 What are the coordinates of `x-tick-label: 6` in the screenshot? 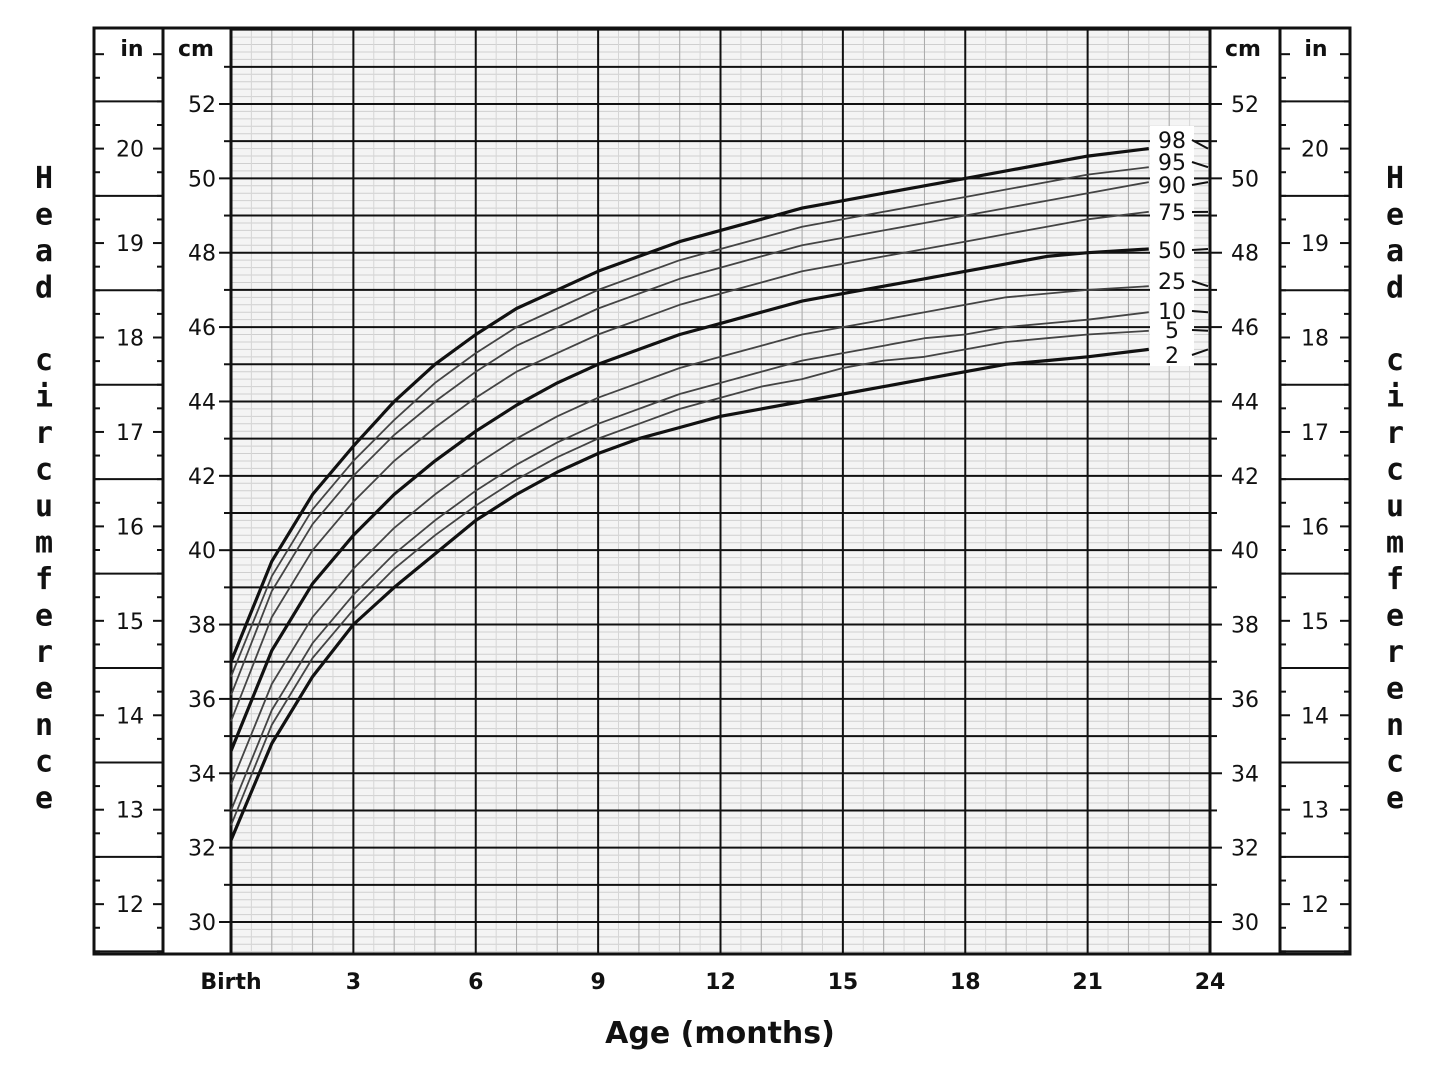 It's located at (475, 982).